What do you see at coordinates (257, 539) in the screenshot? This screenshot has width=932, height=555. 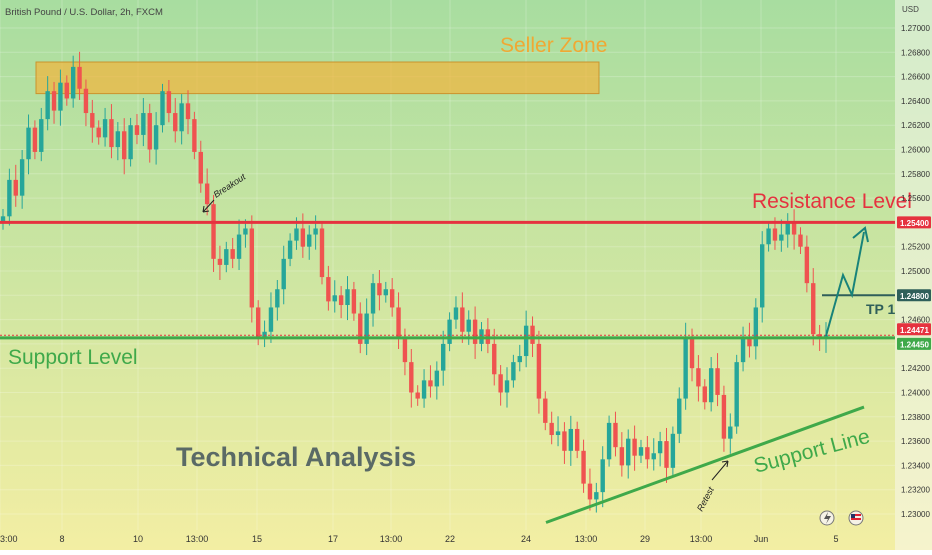 I see `time-tick-label: 15` at bounding box center [257, 539].